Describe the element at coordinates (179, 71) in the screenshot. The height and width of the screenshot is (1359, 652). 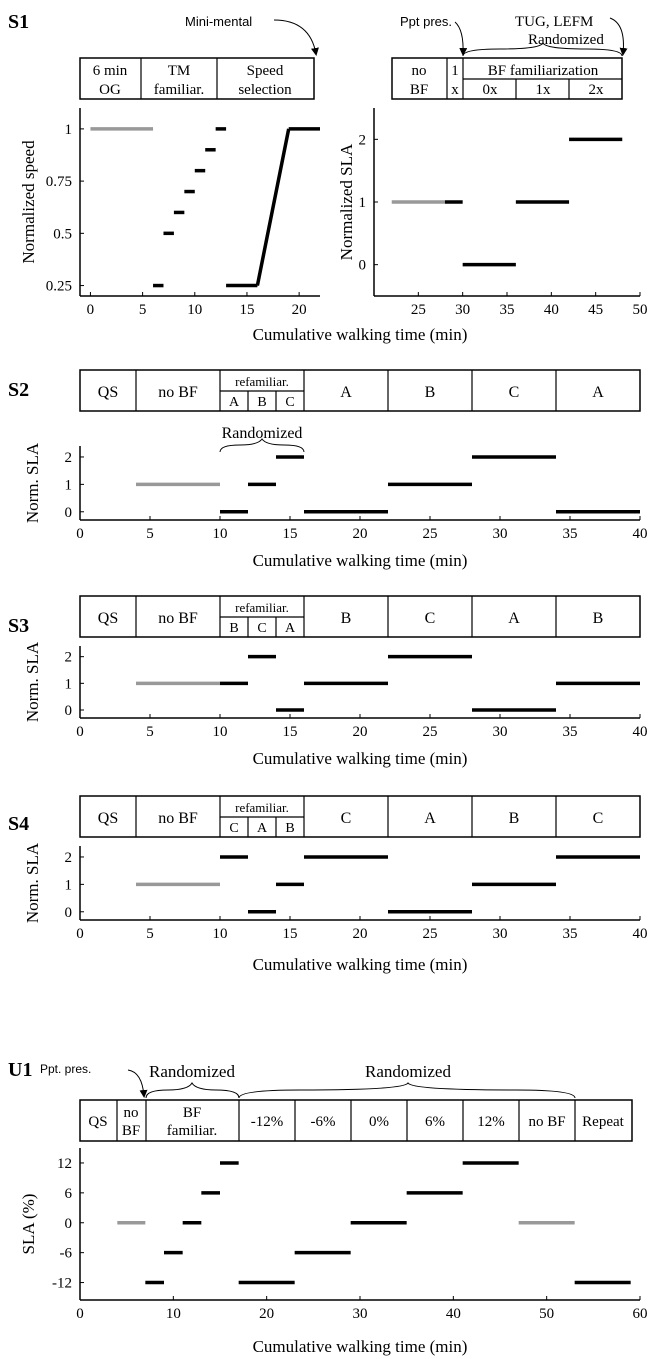
I see `timeline-s1-tm-top: TM` at that location.